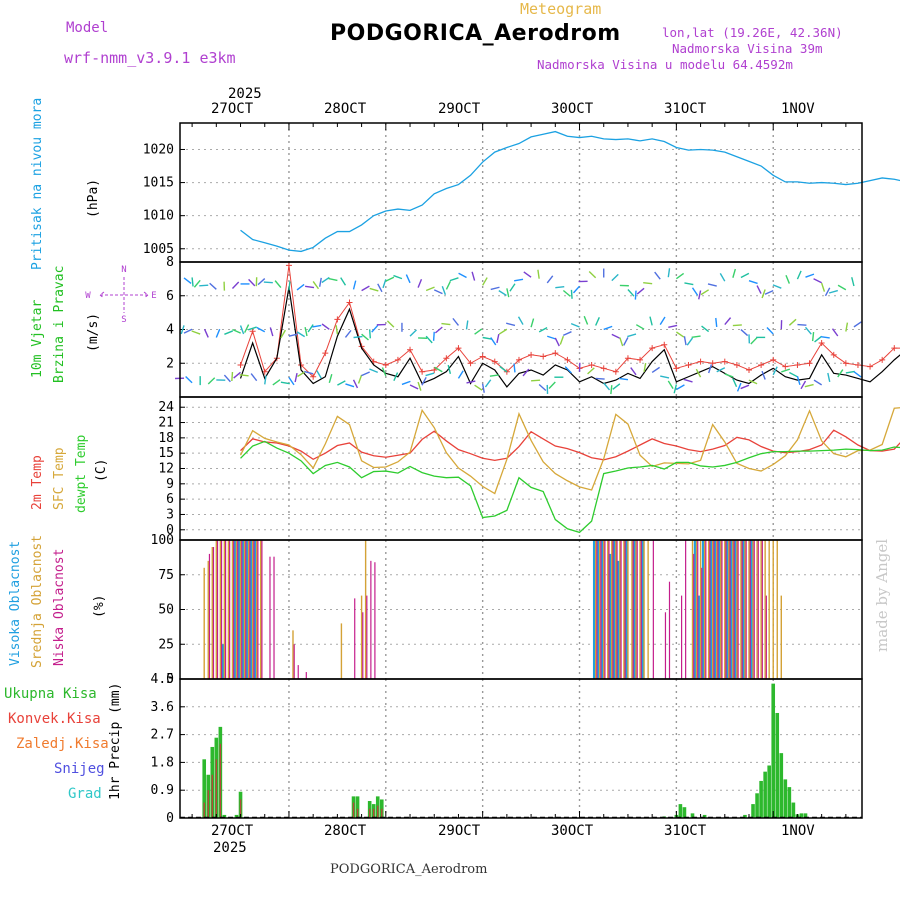 The height and width of the screenshot is (900, 900). I want to click on temp-2m-line, so click(570, 445).